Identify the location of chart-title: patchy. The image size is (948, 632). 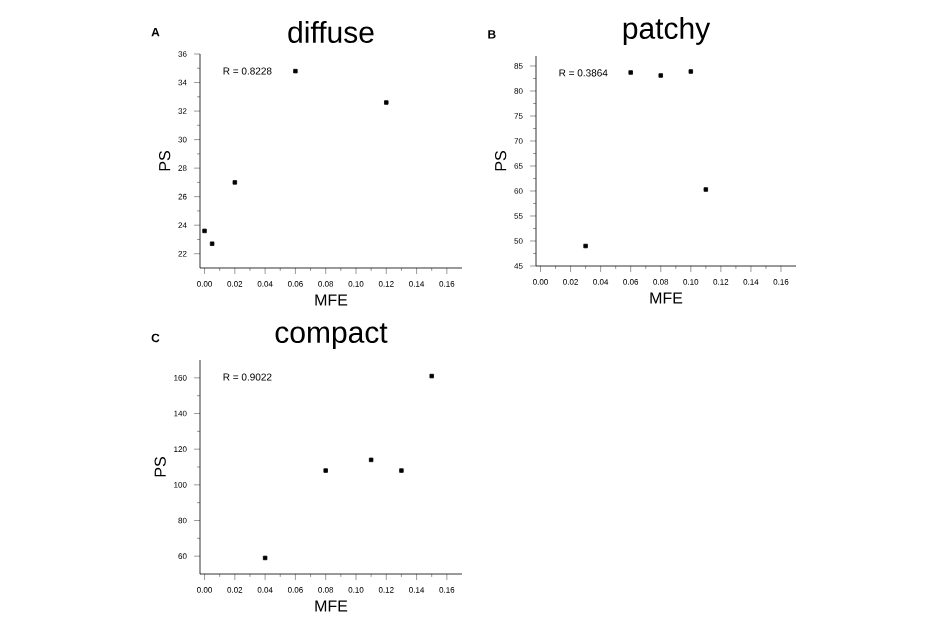
(667, 30).